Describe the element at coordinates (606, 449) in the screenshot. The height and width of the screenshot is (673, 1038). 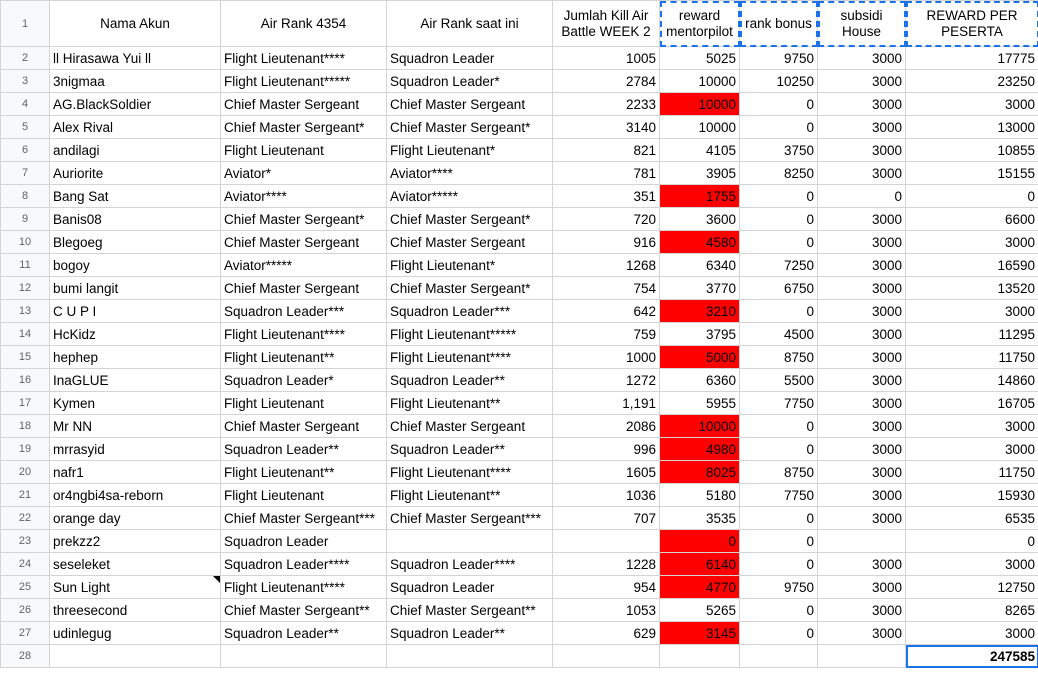
I see `cell-jumlah-kill: 996` at that location.